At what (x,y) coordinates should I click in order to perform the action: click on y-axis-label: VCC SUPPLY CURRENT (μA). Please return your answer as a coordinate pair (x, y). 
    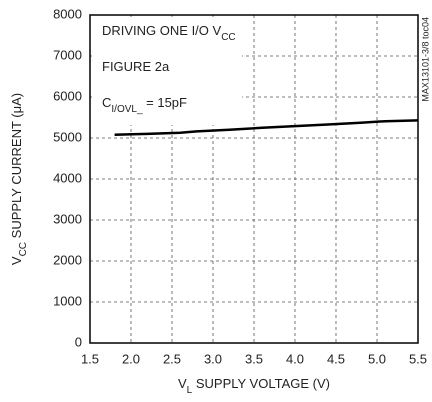
    Looking at the image, I should click on (19, 179).